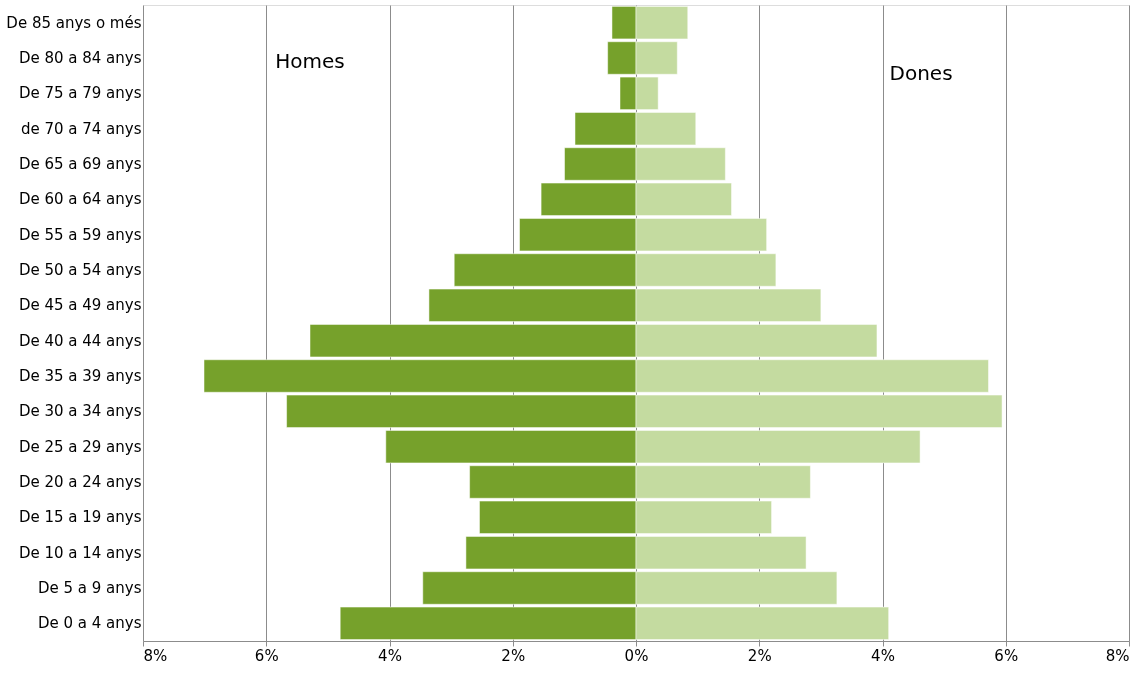 This screenshot has height=676, width=1143. I want to click on y-tick-label: De 0 a 4 anys, so click(89, 623).